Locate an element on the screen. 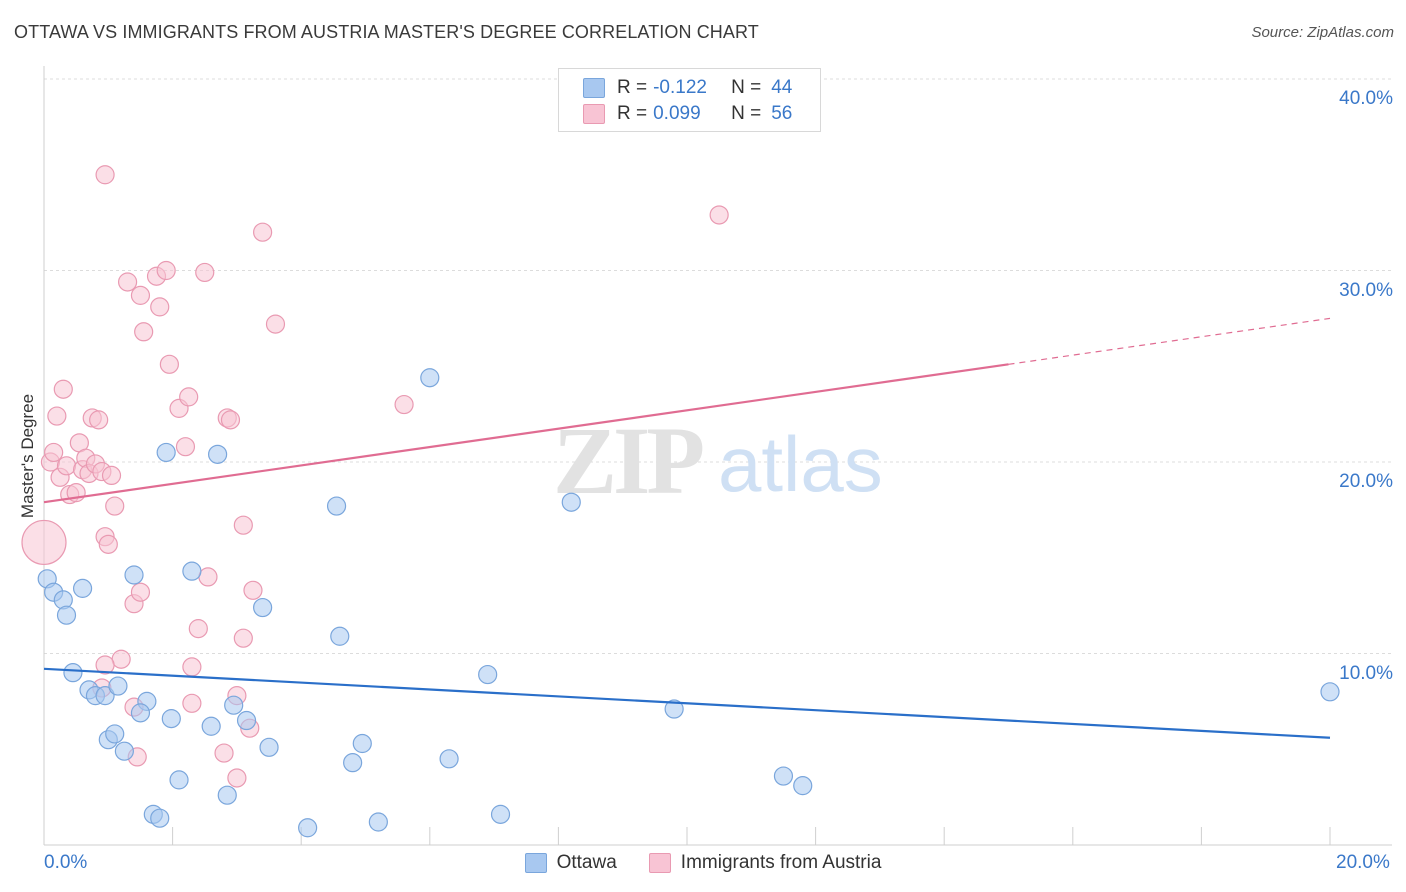 The width and height of the screenshot is (1406, 892). trend-line-immigrants-extension is located at coordinates (1169, 341).